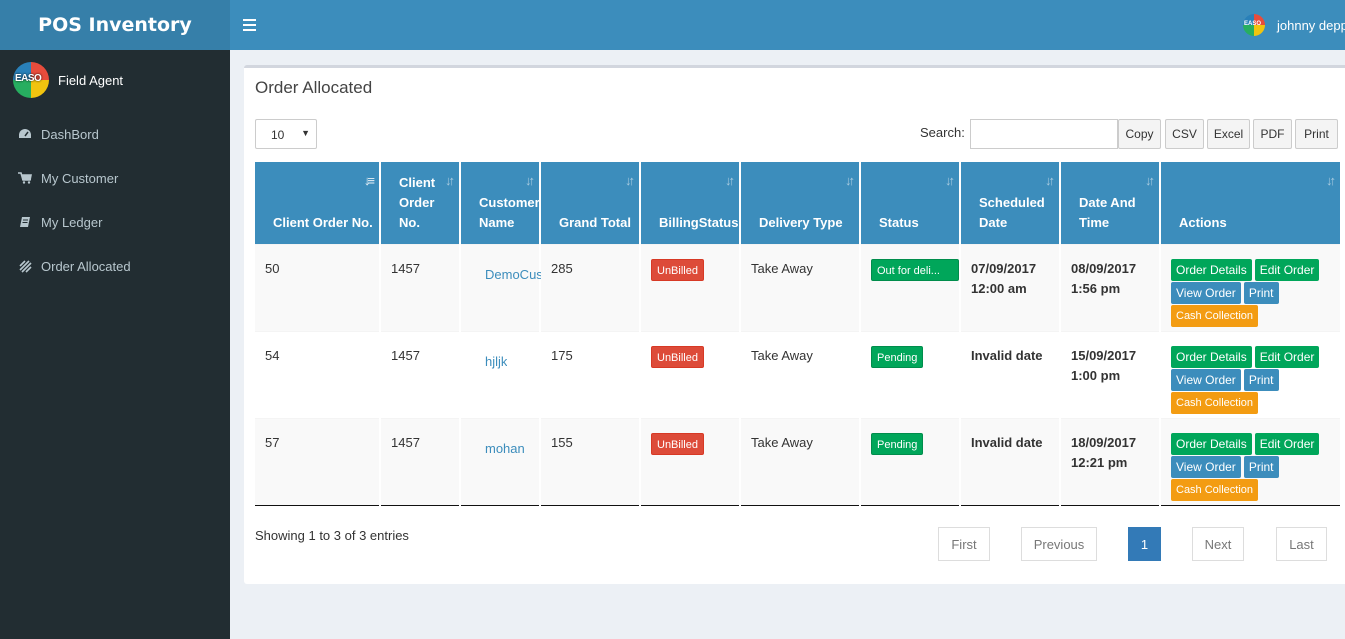 This screenshot has width=1345, height=639. Describe the element at coordinates (115, 222) in the screenshot. I see `sidebar-item-my-ledger: My Ledger` at that location.